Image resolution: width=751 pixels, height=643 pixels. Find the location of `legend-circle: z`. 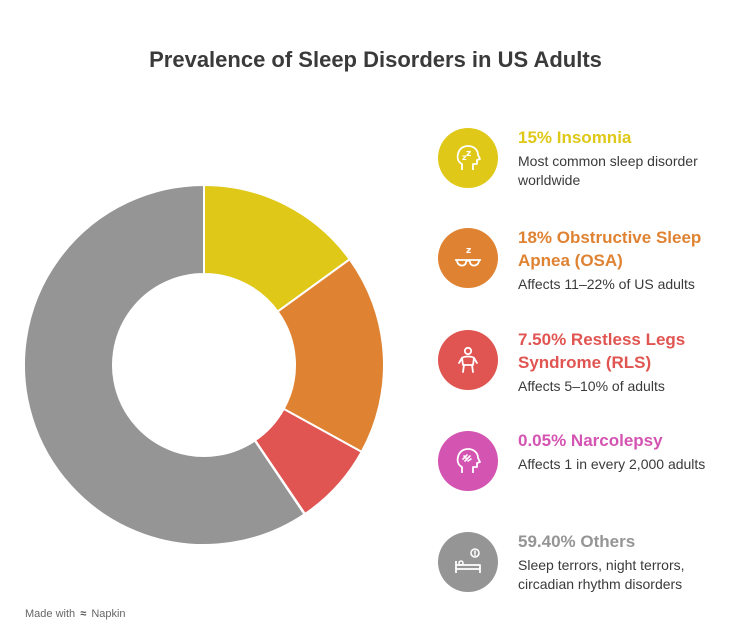

legend-circle: z is located at coordinates (468, 258).